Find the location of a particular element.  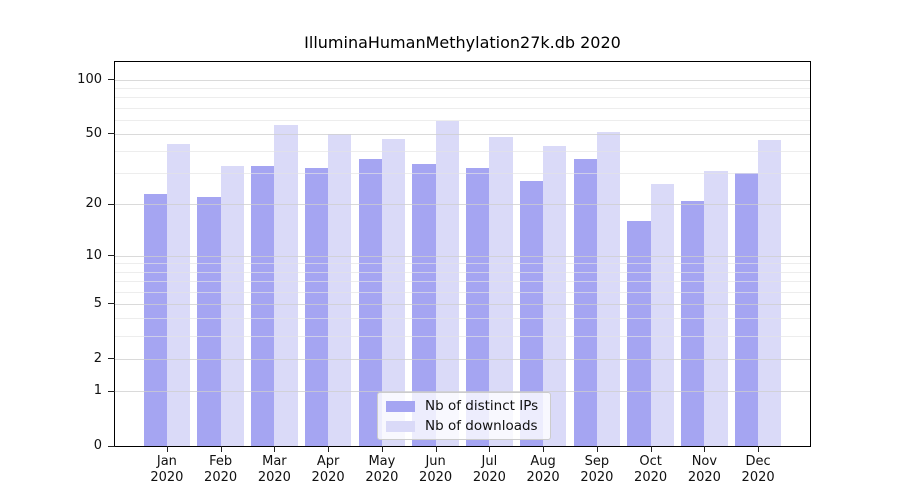

bar-distinct-ips-apr is located at coordinates (316, 307).